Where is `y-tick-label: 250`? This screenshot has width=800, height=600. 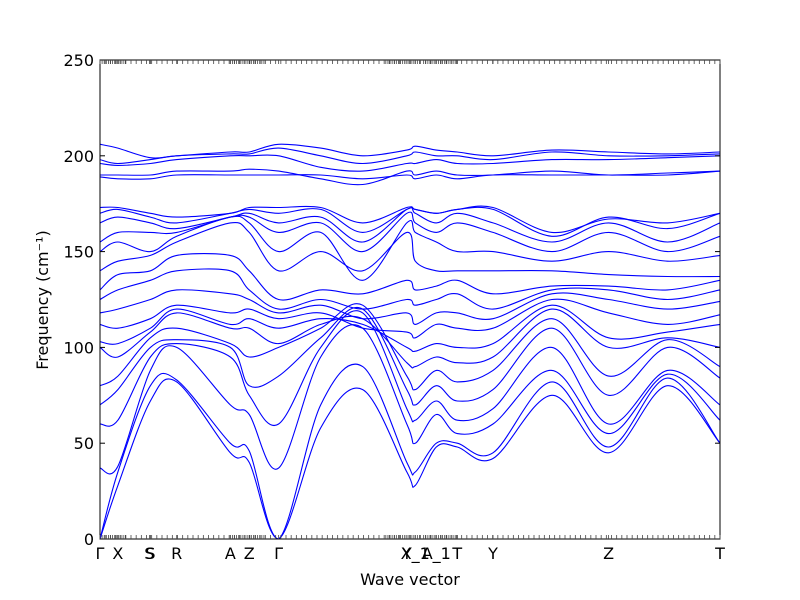
y-tick-label: 250 is located at coordinates (78, 60).